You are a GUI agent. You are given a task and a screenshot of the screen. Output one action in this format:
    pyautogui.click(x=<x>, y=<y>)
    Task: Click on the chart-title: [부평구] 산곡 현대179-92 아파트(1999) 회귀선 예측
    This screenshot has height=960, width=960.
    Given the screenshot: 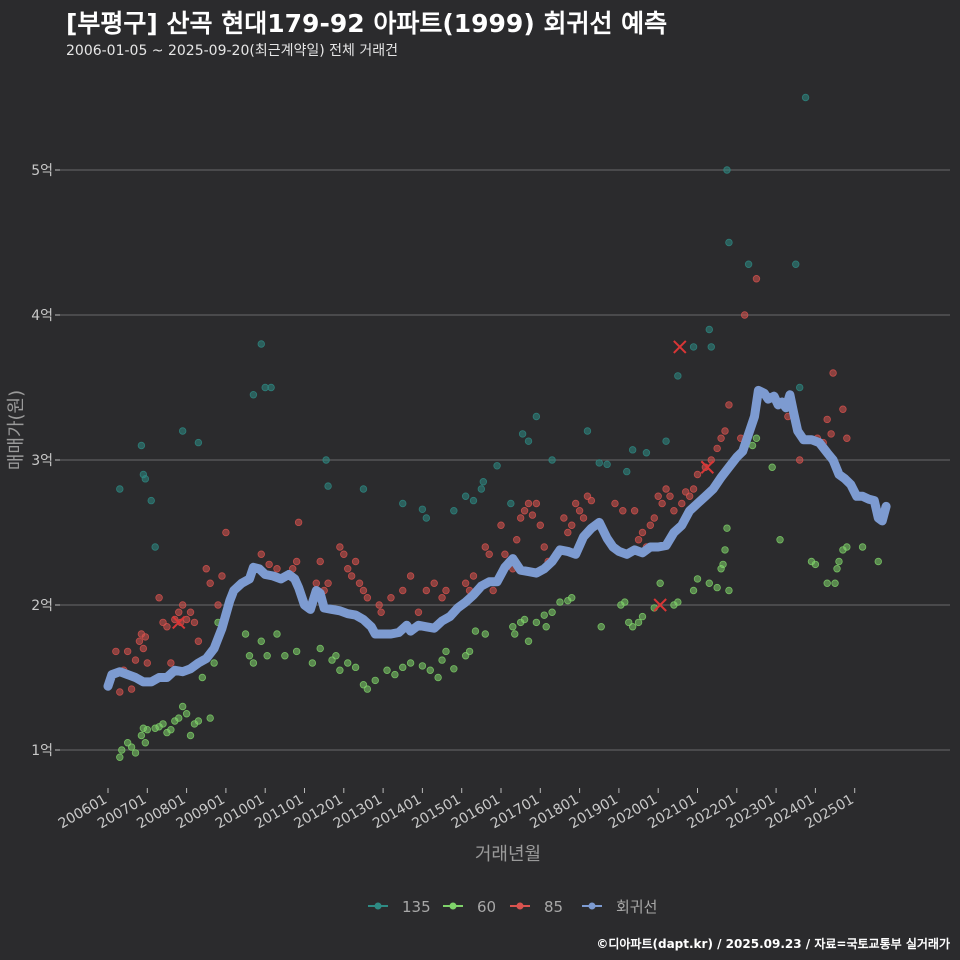 What is the action you would take?
    pyautogui.click(x=367, y=23)
    